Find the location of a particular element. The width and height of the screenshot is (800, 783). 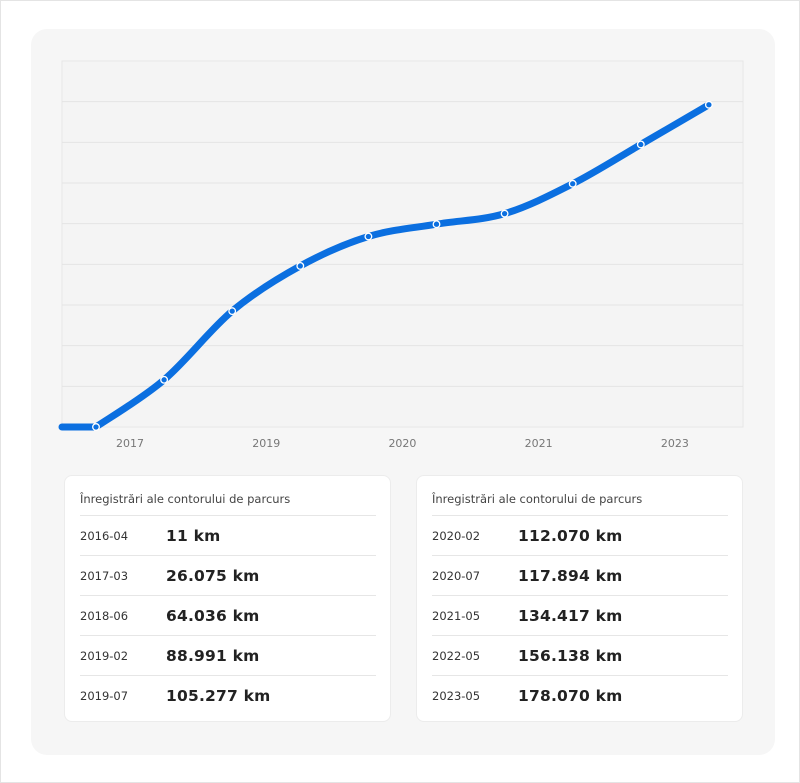

x-tick-label: 2020 is located at coordinates (402, 443).